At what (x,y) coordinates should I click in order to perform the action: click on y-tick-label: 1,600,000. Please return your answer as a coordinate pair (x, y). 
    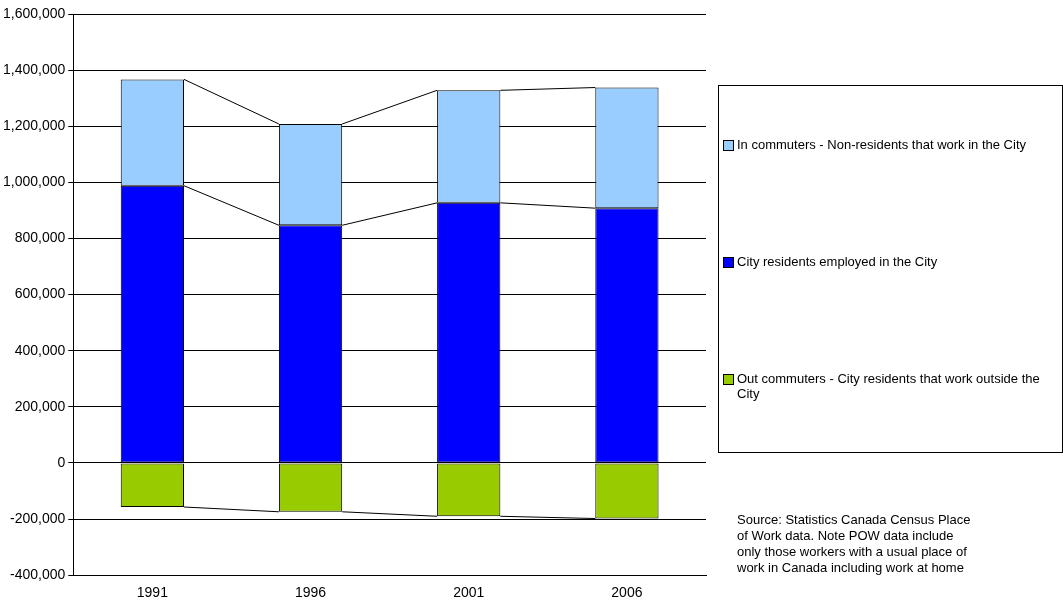
    Looking at the image, I should click on (34, 12).